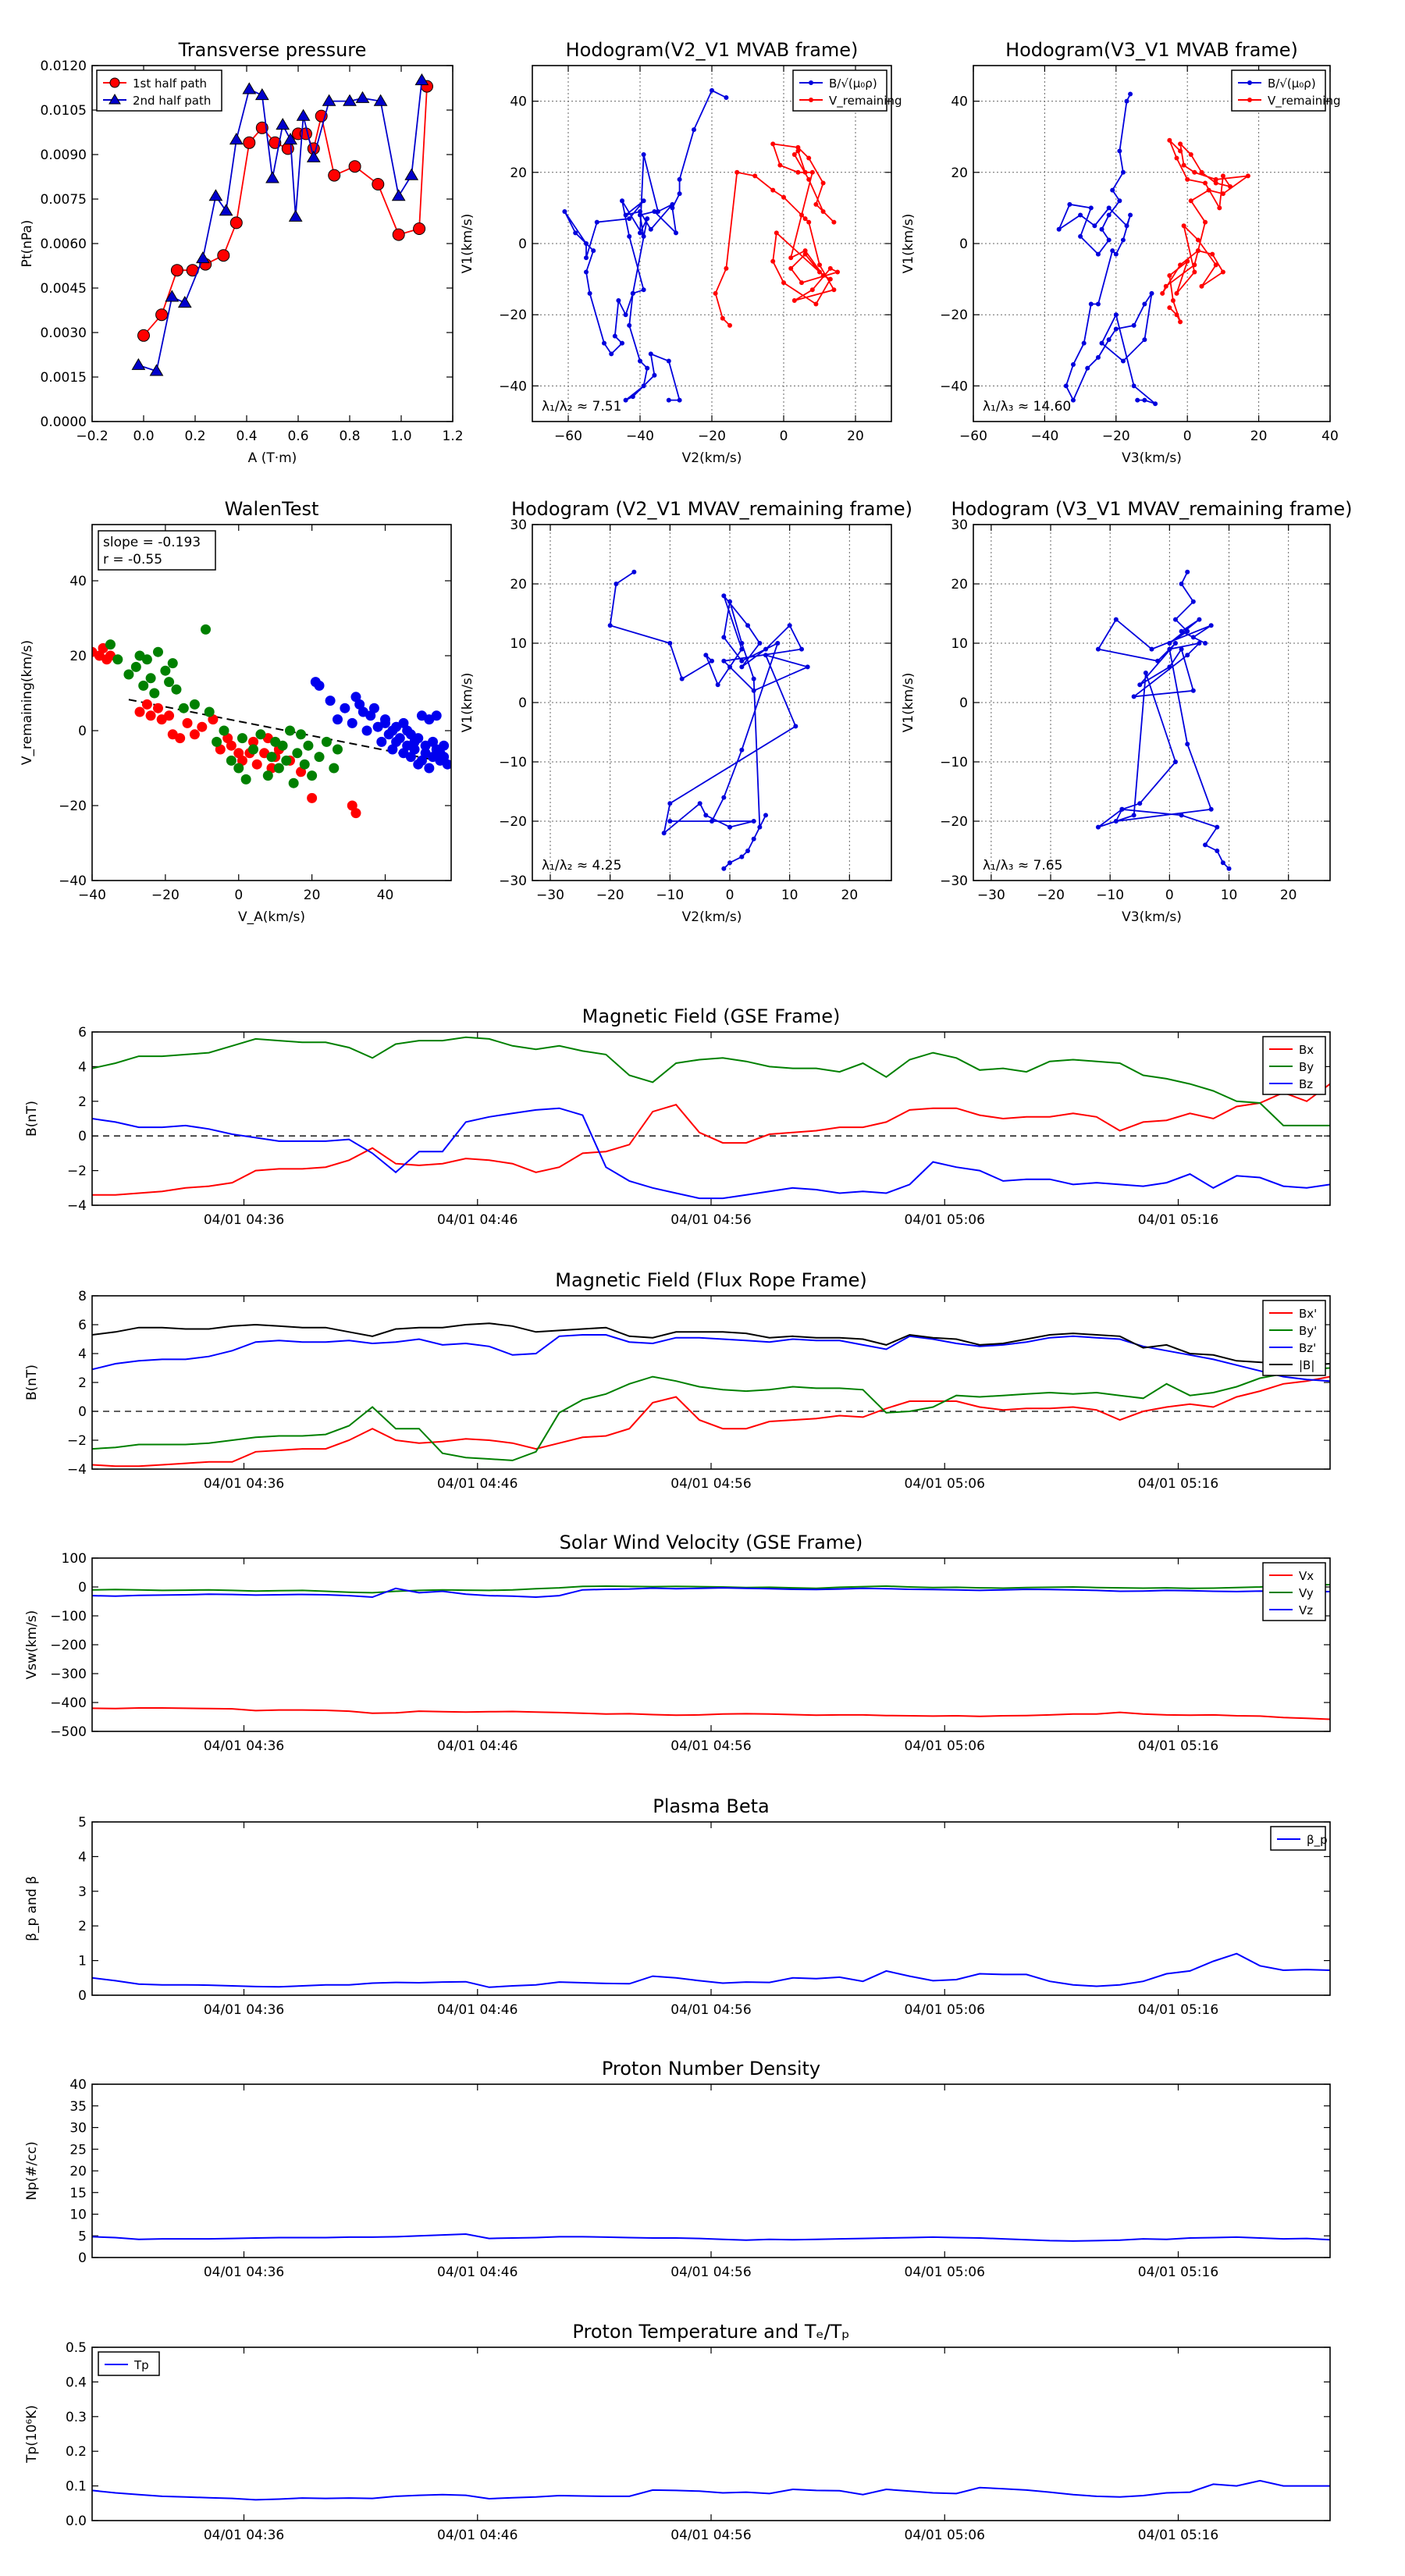  What do you see at coordinates (1152, 458) in the screenshot?
I see `x-axis-label: V3(km/s)` at bounding box center [1152, 458].